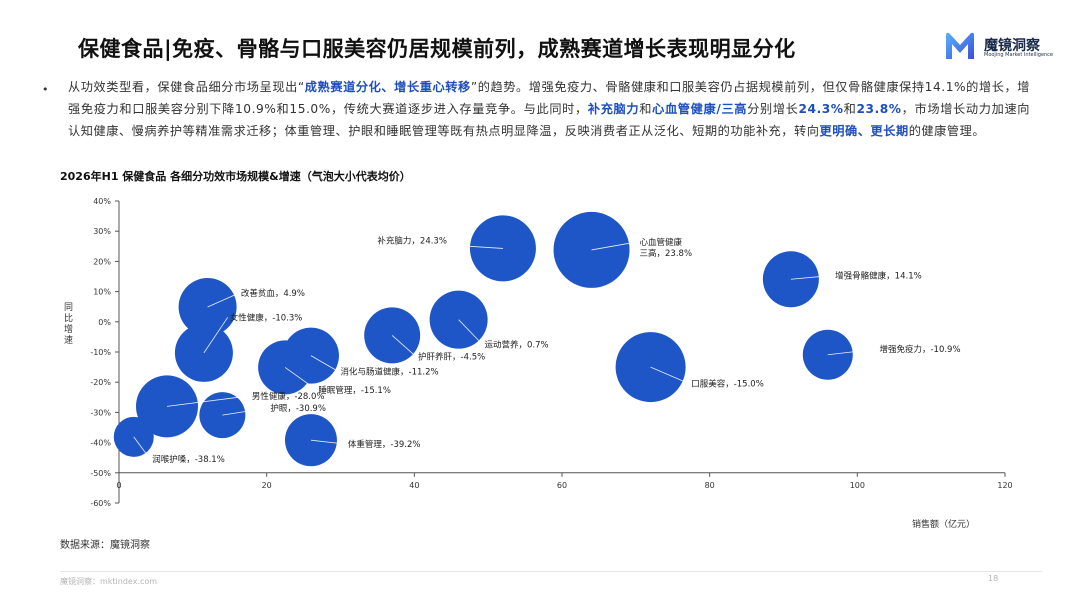 The height and width of the screenshot is (608, 1080). What do you see at coordinates (562, 485) in the screenshot?
I see `x-tick-label: 60` at bounding box center [562, 485].